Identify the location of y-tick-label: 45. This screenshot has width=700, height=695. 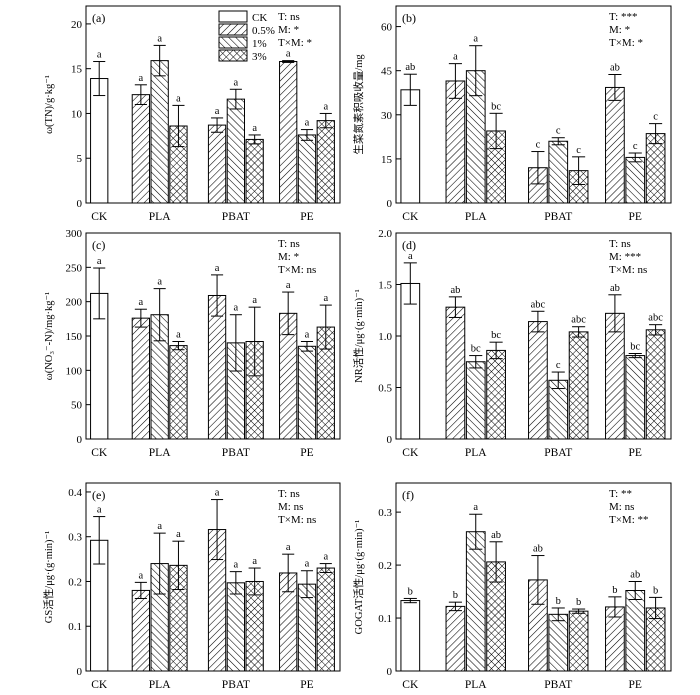
(387, 72).